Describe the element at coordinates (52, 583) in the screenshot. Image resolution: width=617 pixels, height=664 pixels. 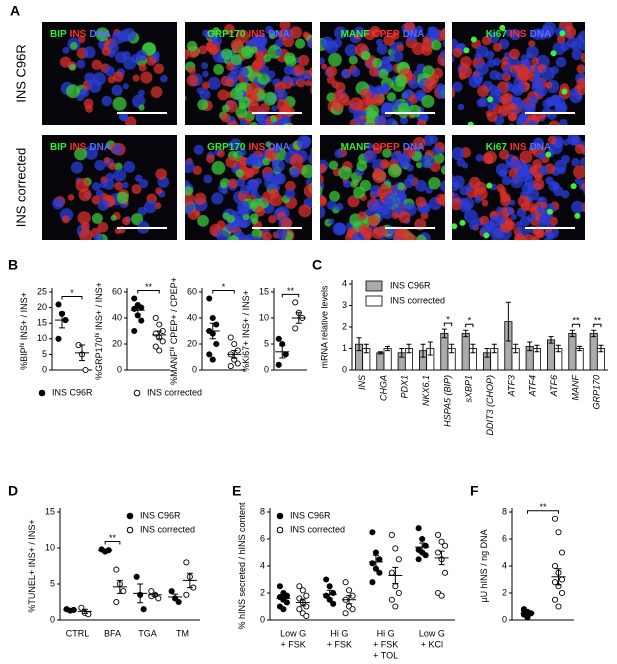
I see `y-tick-label: 5` at that location.